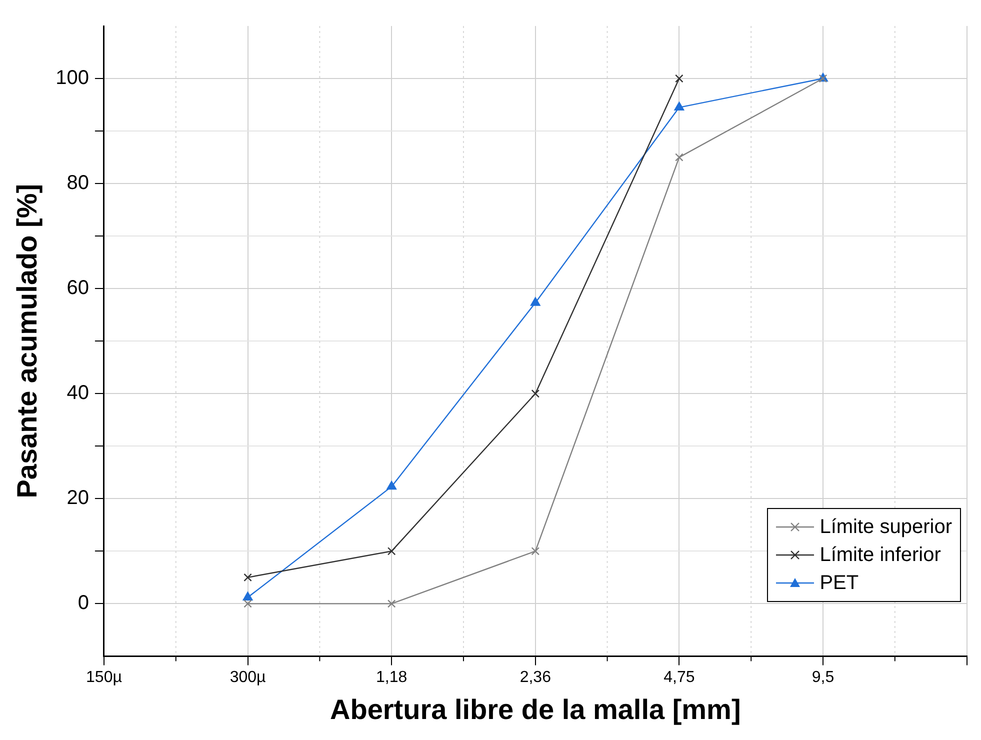 This screenshot has width=981, height=740. Describe the element at coordinates (72, 78) in the screenshot. I see `y-tick-label: 100` at that location.